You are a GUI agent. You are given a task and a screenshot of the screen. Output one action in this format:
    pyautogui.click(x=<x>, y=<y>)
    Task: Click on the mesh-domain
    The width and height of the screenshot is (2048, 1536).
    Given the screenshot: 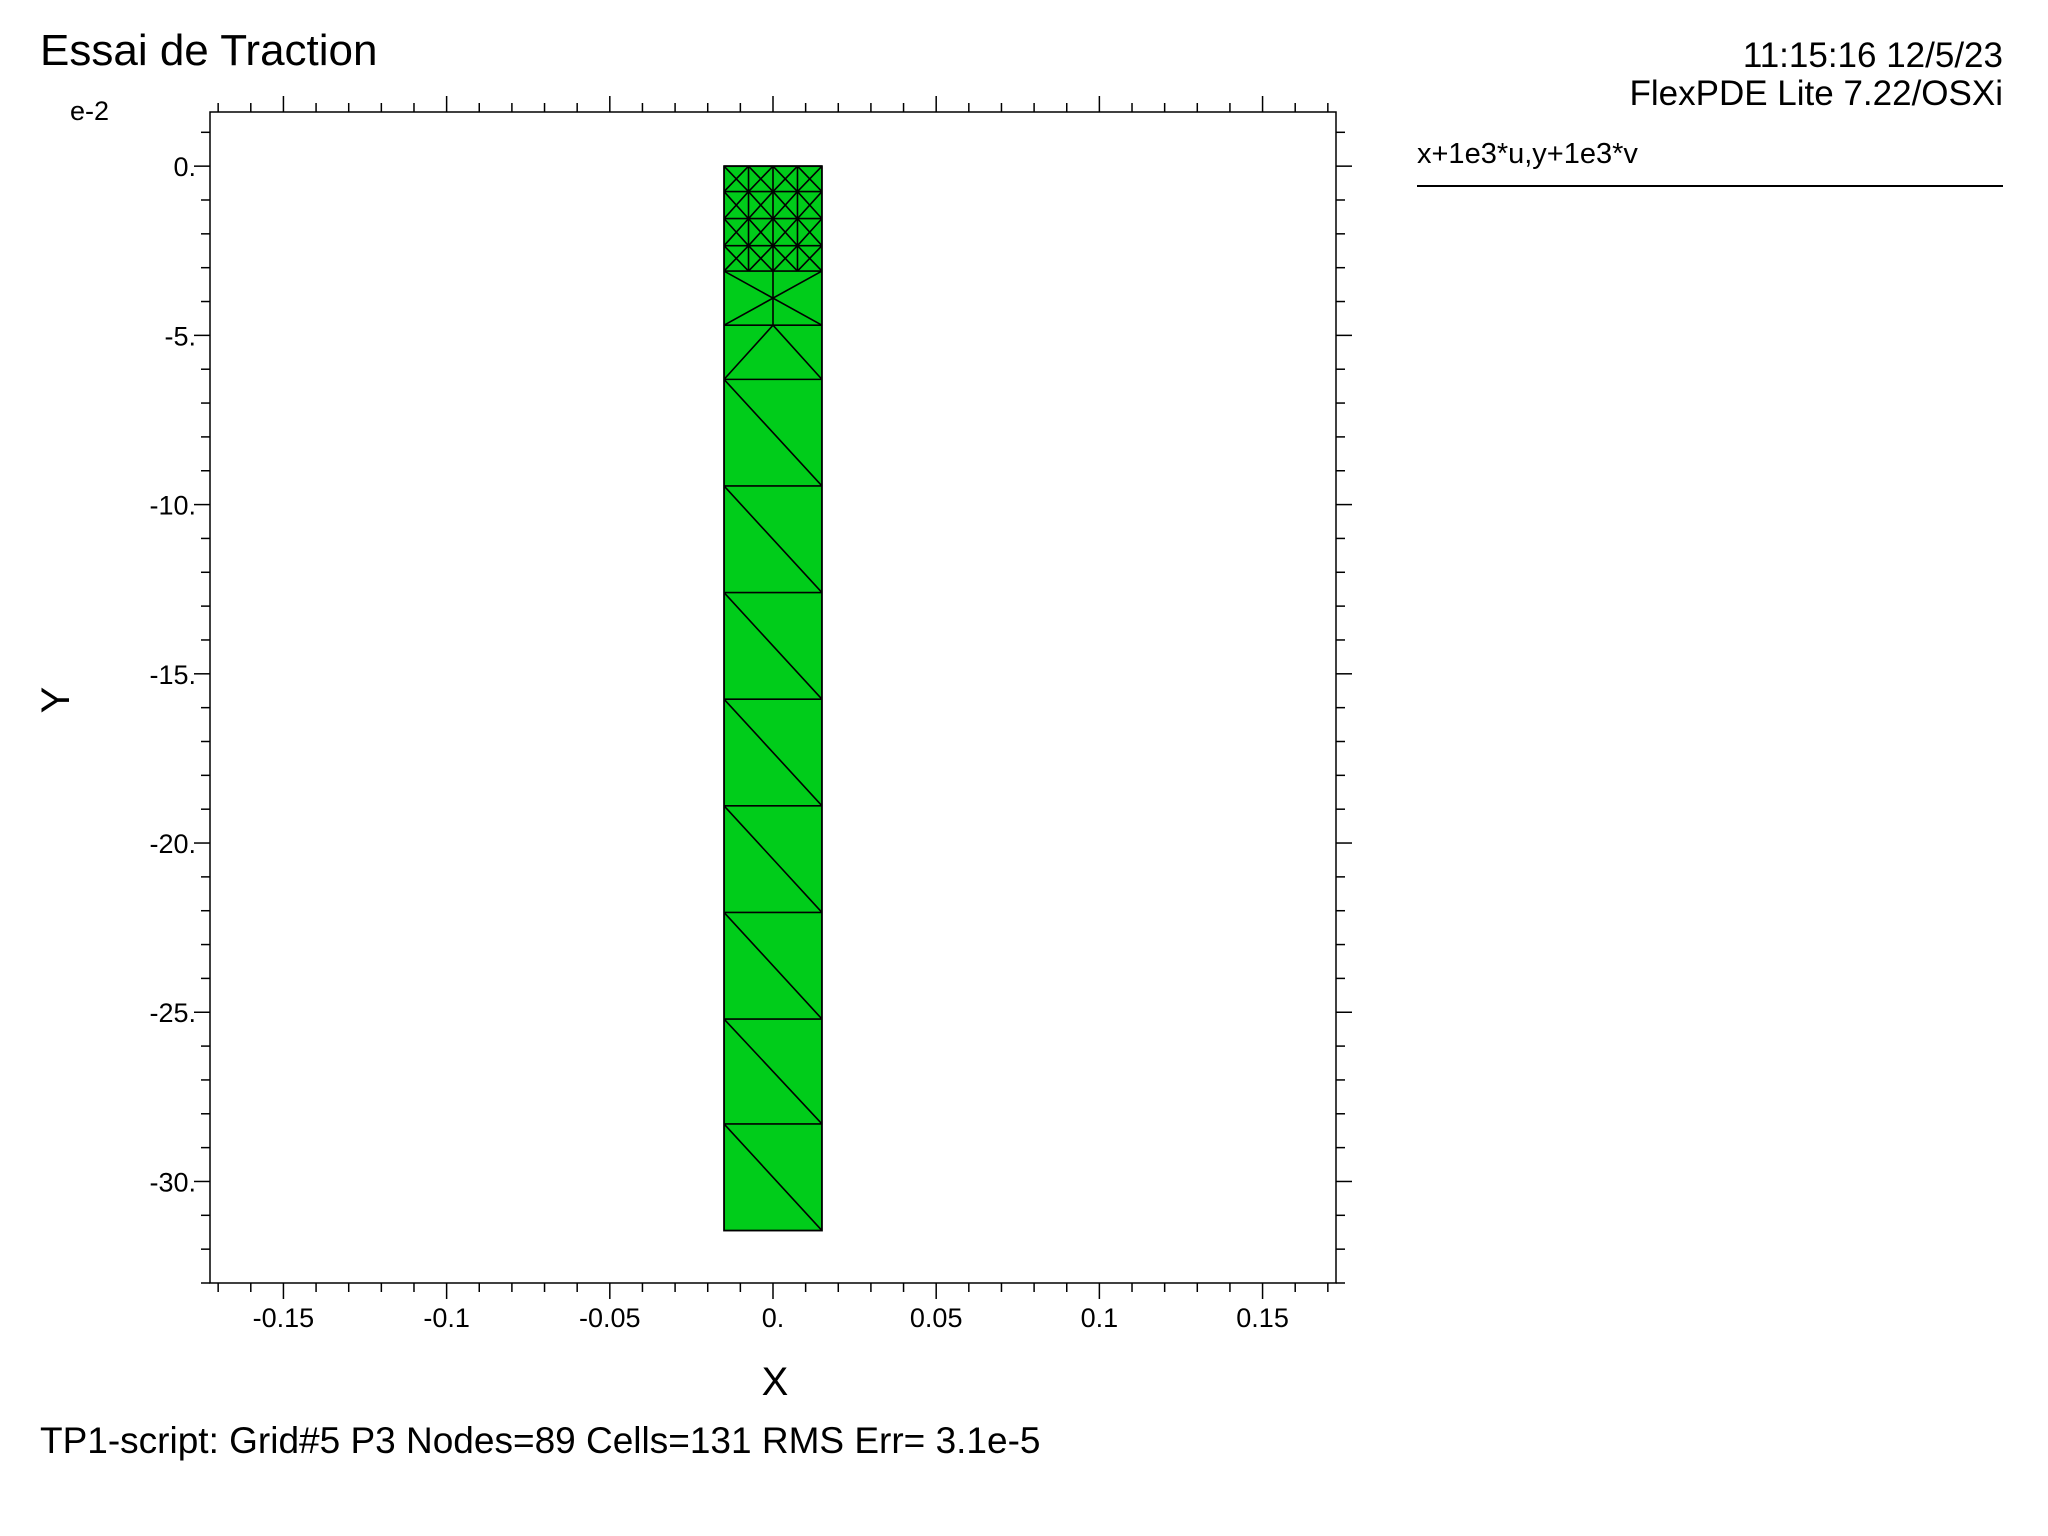 What is the action you would take?
    pyautogui.click(x=773, y=698)
    